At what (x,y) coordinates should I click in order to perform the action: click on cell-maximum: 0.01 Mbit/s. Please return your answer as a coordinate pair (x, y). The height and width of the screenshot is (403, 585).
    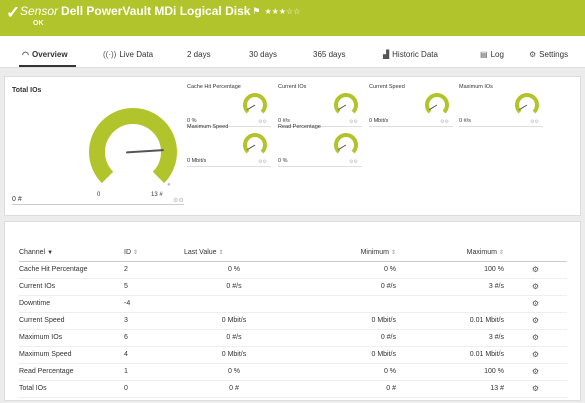
    Looking at the image, I should click on (450, 321).